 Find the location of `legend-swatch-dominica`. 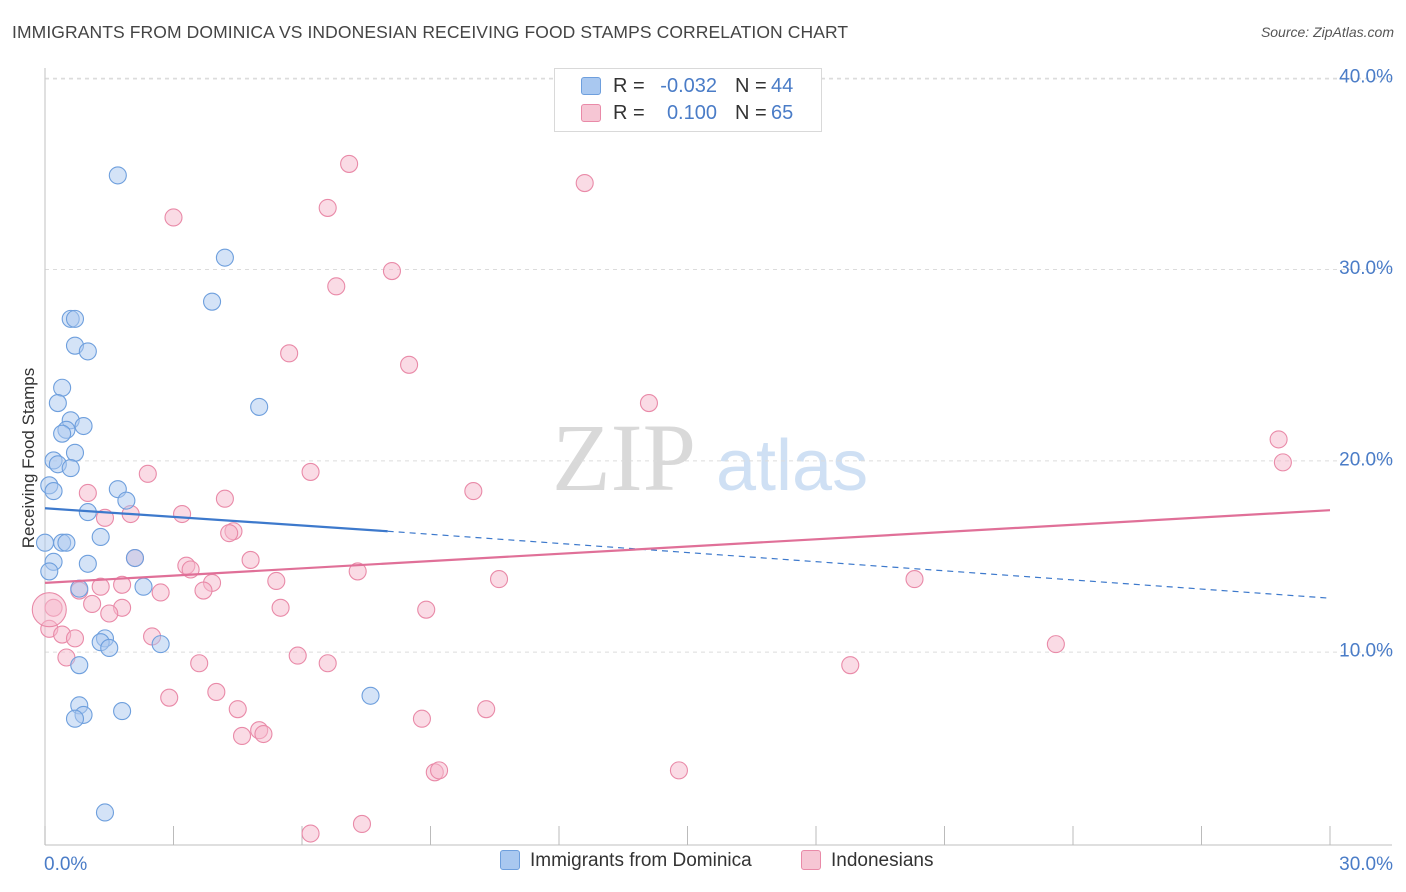

legend-swatch-dominica is located at coordinates (510, 860).